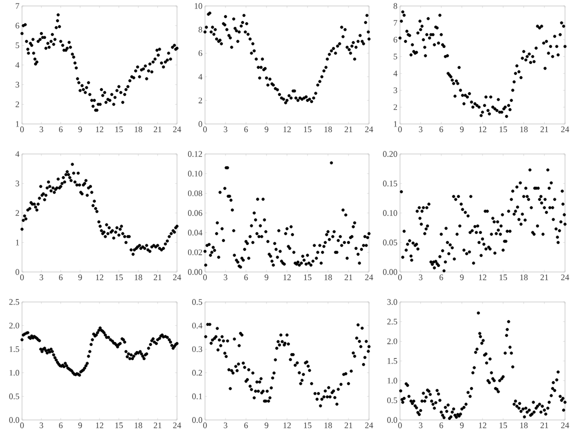 This screenshot has height=437, width=570. Describe the element at coordinates (195, 233) in the screenshot. I see `y-tick-label: 0.04` at that location.